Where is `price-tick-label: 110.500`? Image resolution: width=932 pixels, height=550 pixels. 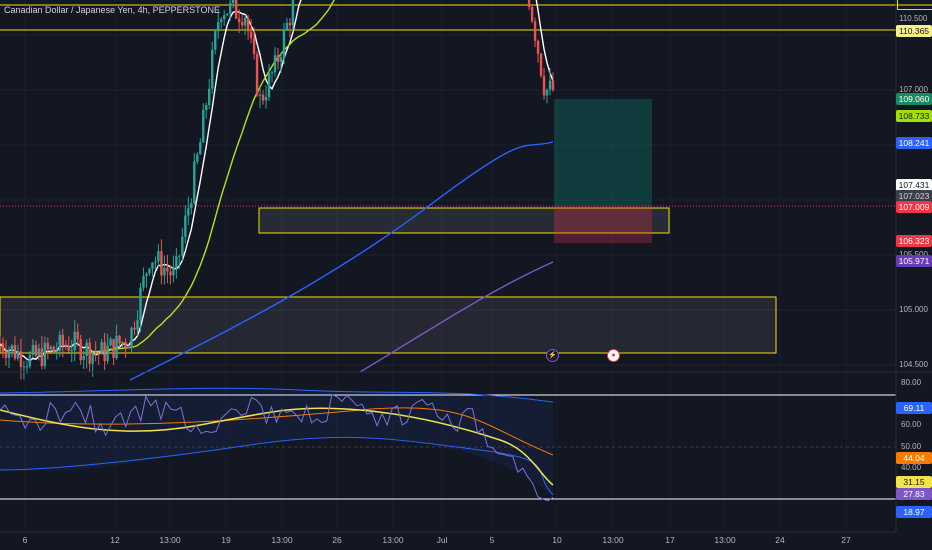
price-tick-label: 110.500 is located at coordinates (913, 18).